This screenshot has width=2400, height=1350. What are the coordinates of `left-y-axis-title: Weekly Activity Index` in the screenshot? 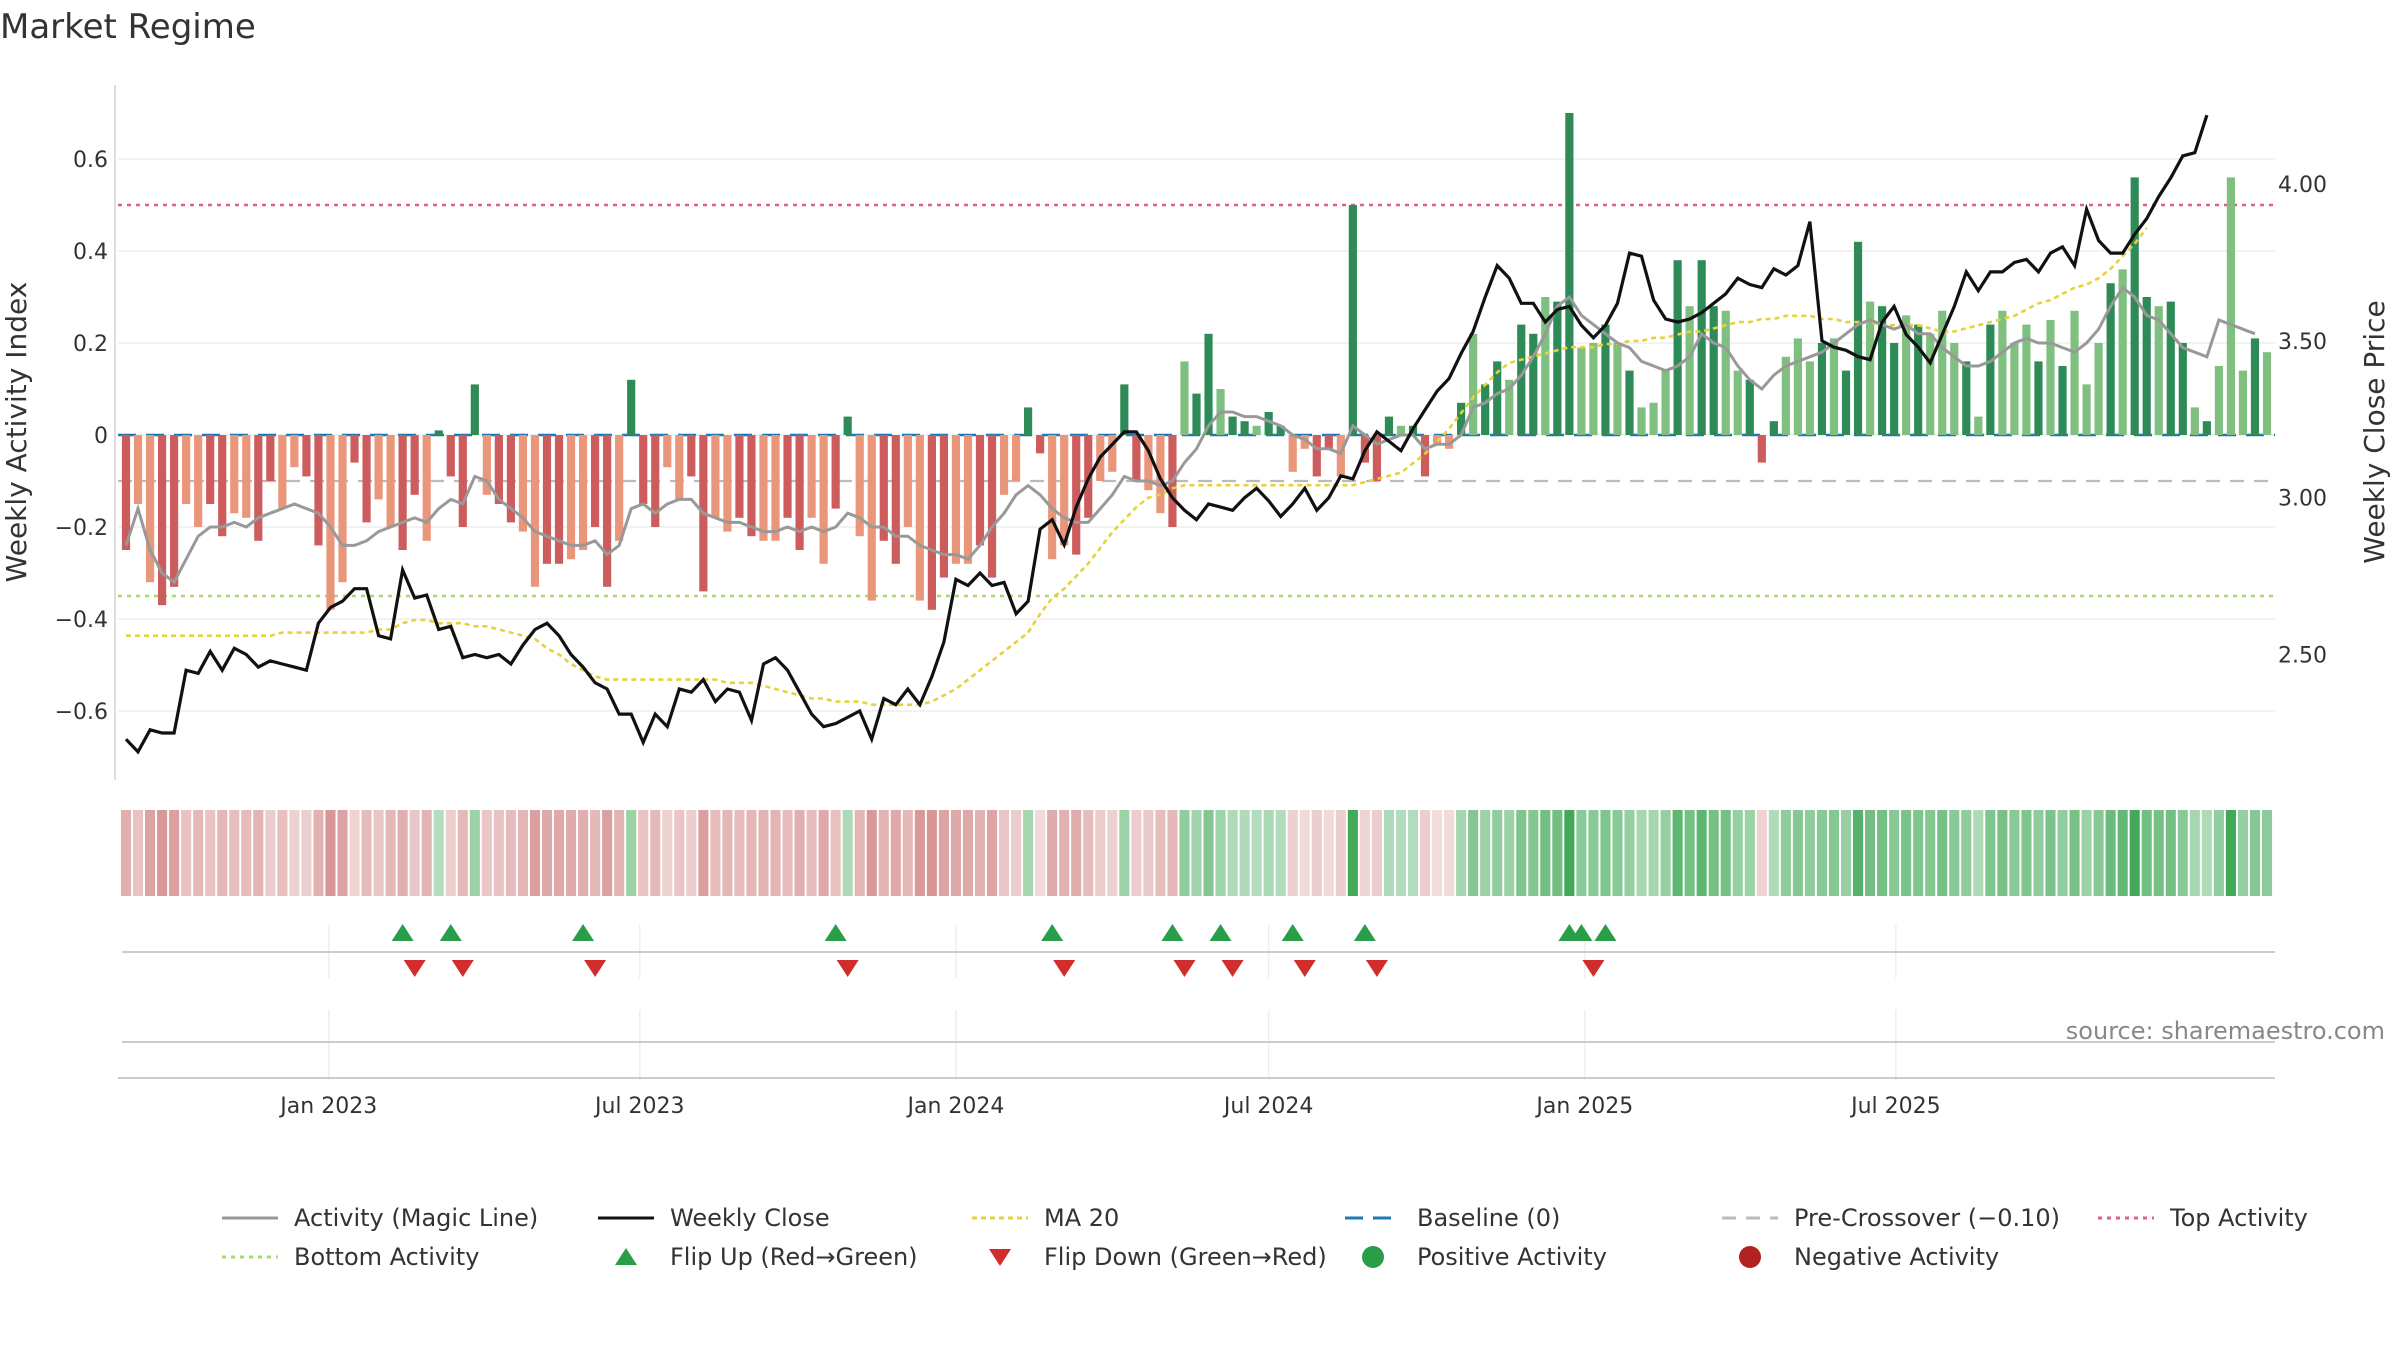 It's located at (16, 432).